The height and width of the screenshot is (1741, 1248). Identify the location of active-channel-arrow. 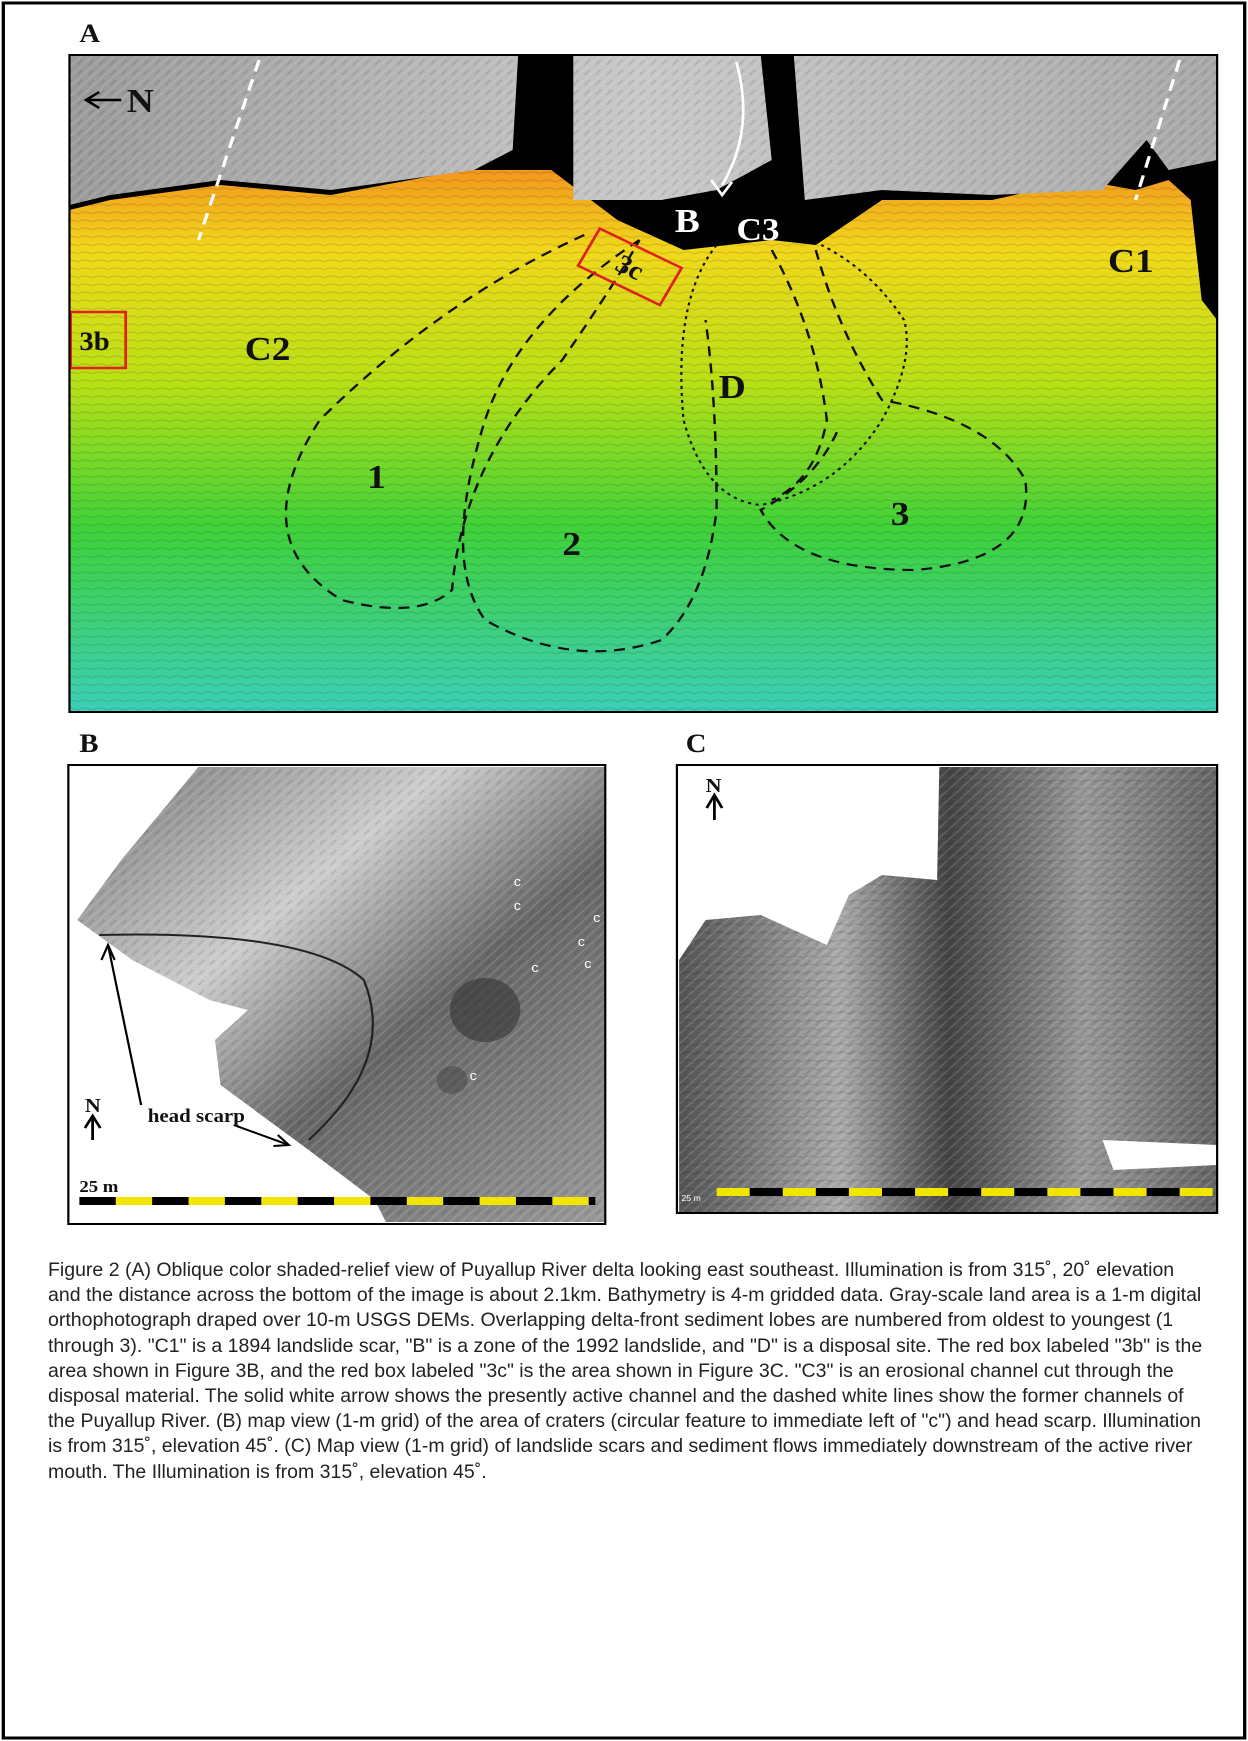
(732, 123).